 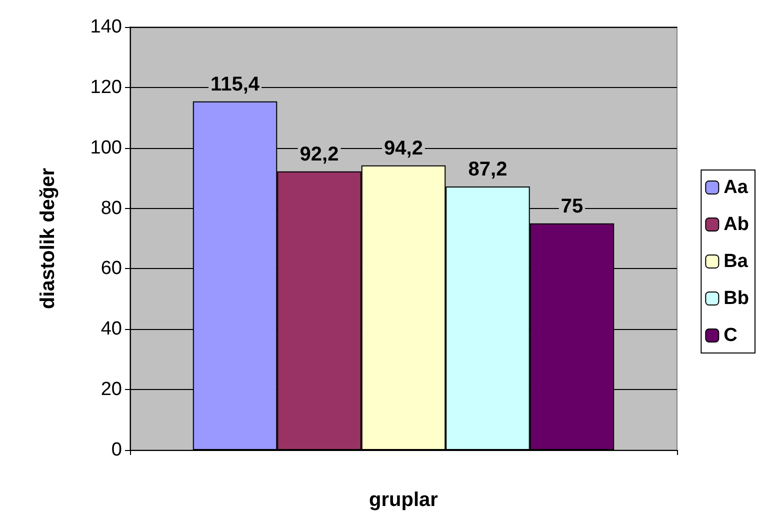 I want to click on y-tick-label: 20, so click(x=111, y=389).